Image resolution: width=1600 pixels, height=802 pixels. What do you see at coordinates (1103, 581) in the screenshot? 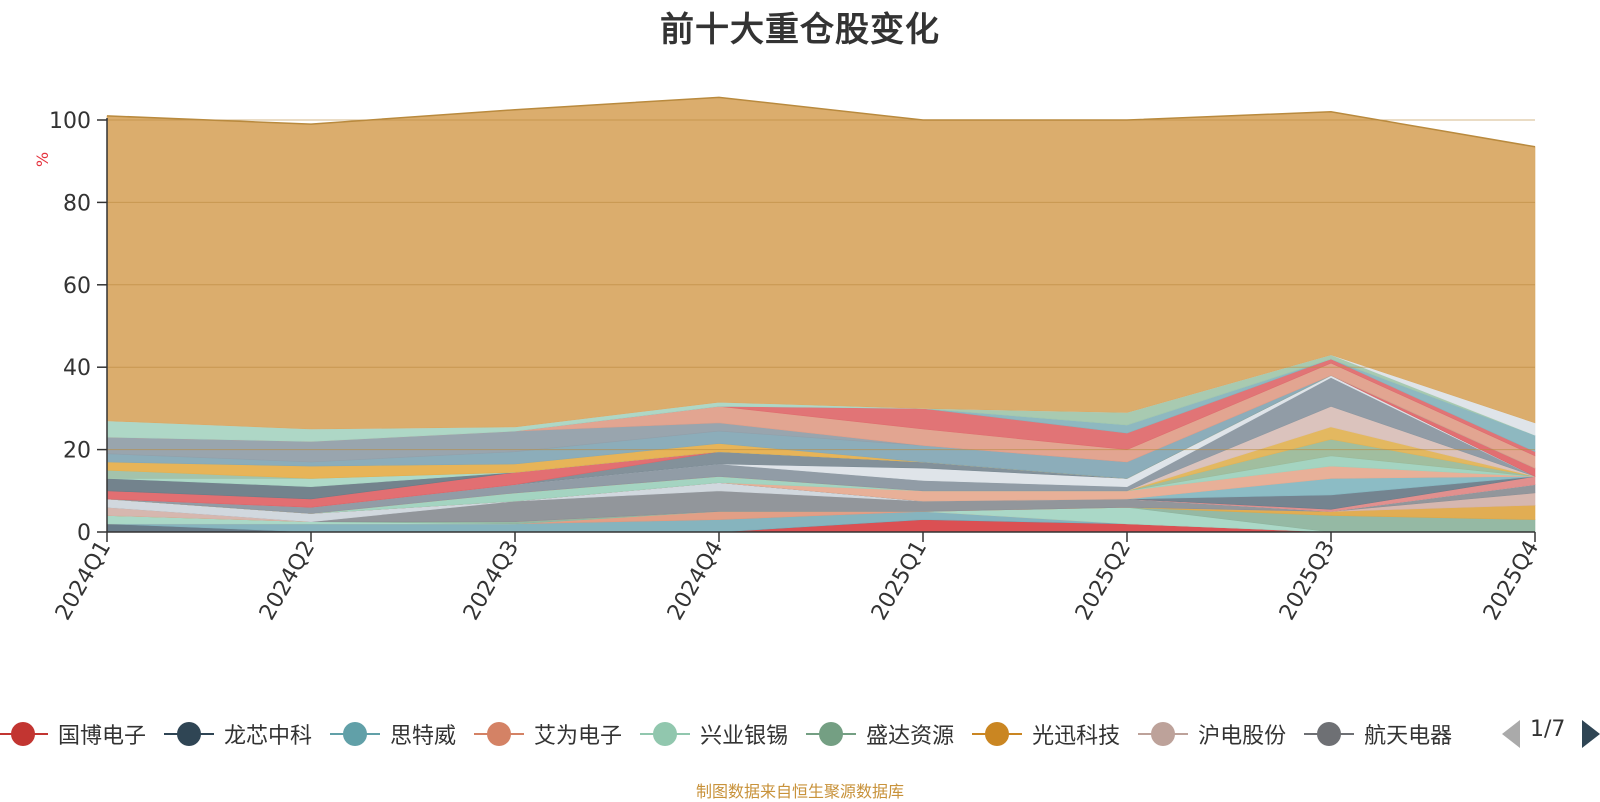
I see `x-tick-label-6: 2025Q2` at bounding box center [1103, 581].